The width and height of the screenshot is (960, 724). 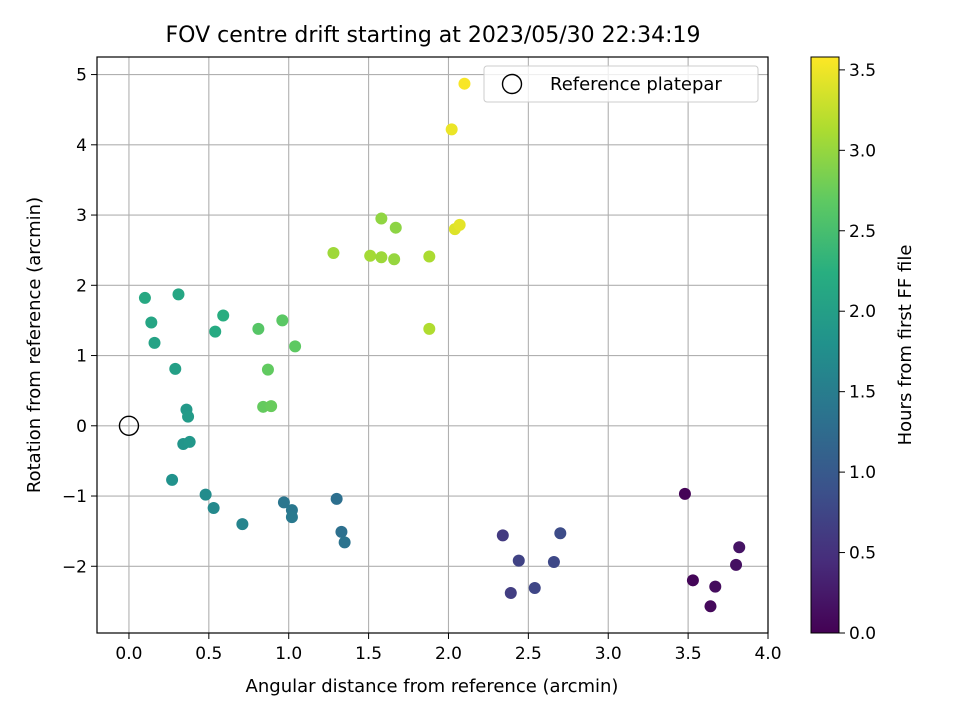 I want to click on legend: Reference platepar, so click(x=621, y=84).